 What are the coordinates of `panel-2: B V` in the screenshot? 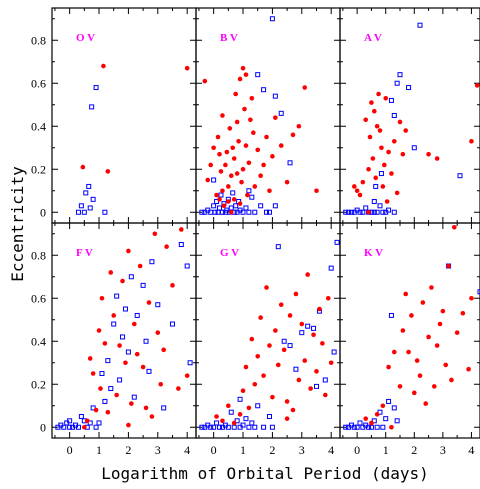 It's located at (268, 115).